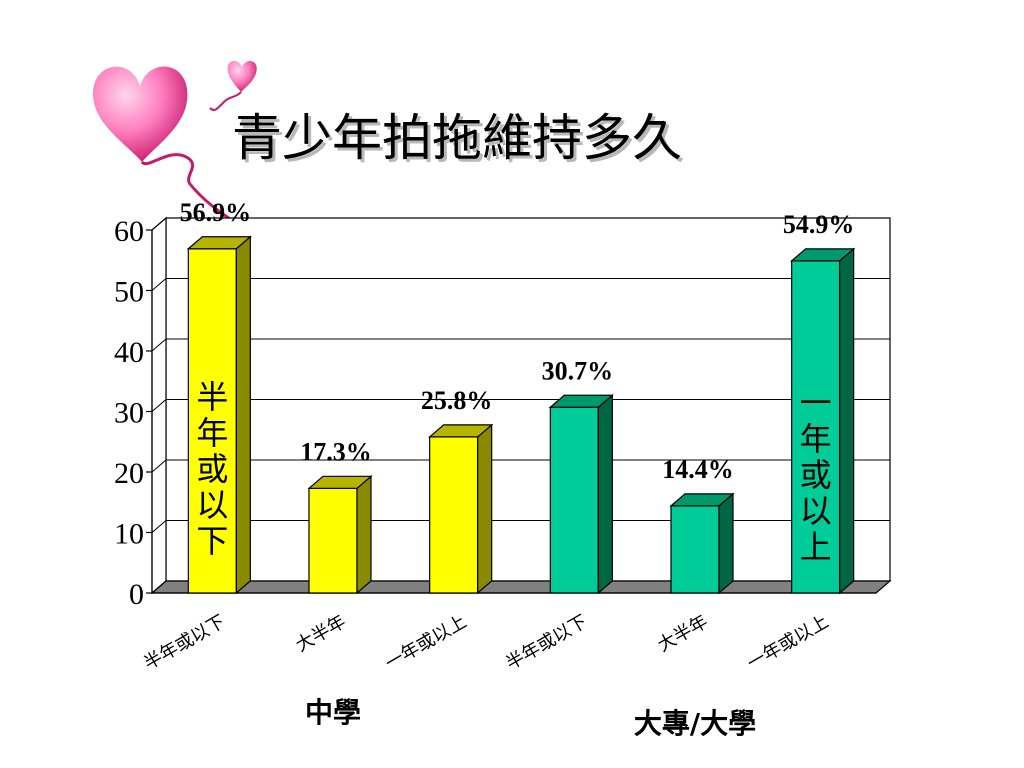 The height and width of the screenshot is (768, 1024). I want to click on y-tick-label: 50, so click(129, 292).